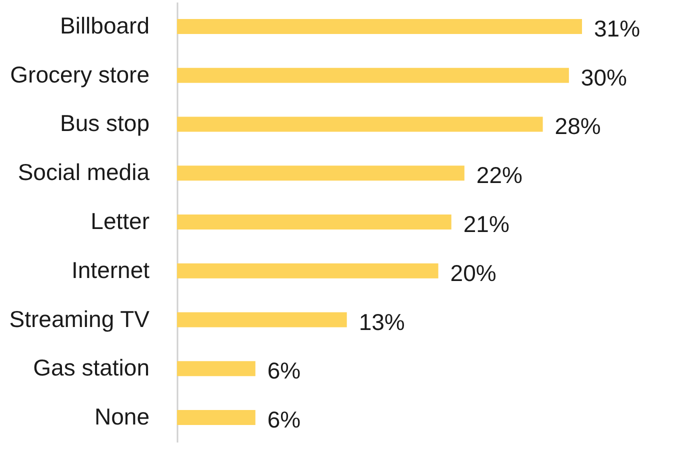 This screenshot has width=678, height=452. I want to click on y-tick-label: Gas station, so click(91, 367).